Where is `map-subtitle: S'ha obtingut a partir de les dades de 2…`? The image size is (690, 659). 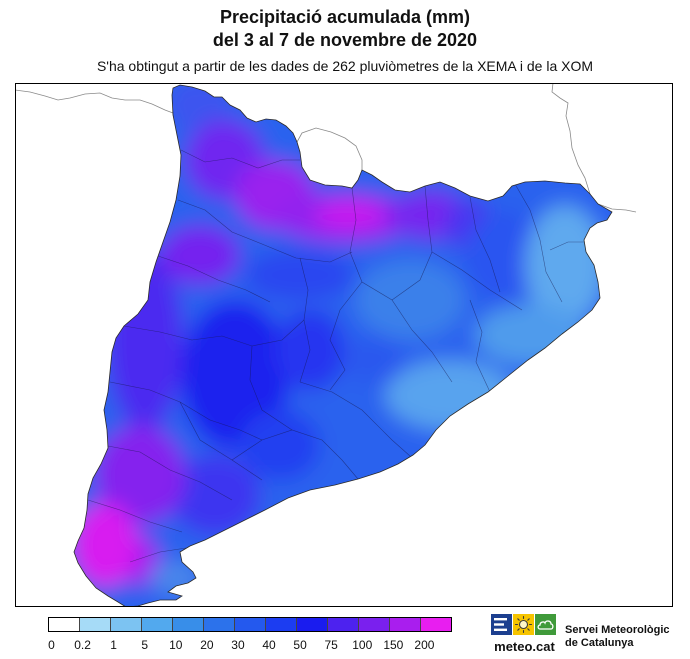 map-subtitle: S'ha obtingut a partir de les dades de 2… is located at coordinates (345, 66).